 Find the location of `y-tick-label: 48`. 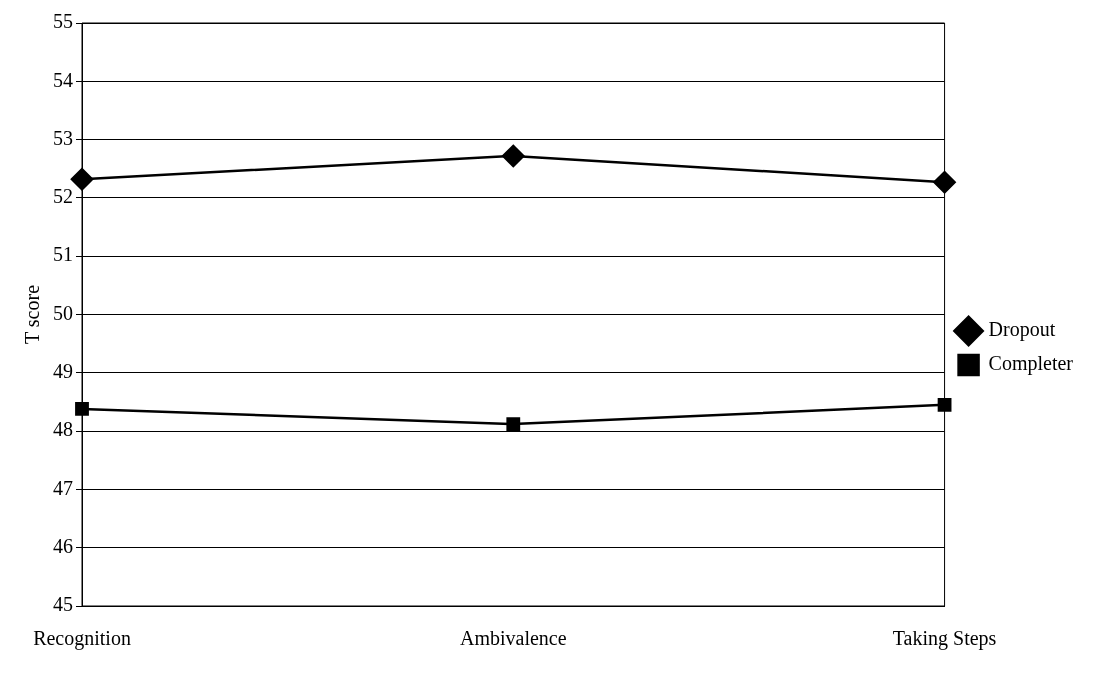

y-tick-label: 48 is located at coordinates (63, 429).